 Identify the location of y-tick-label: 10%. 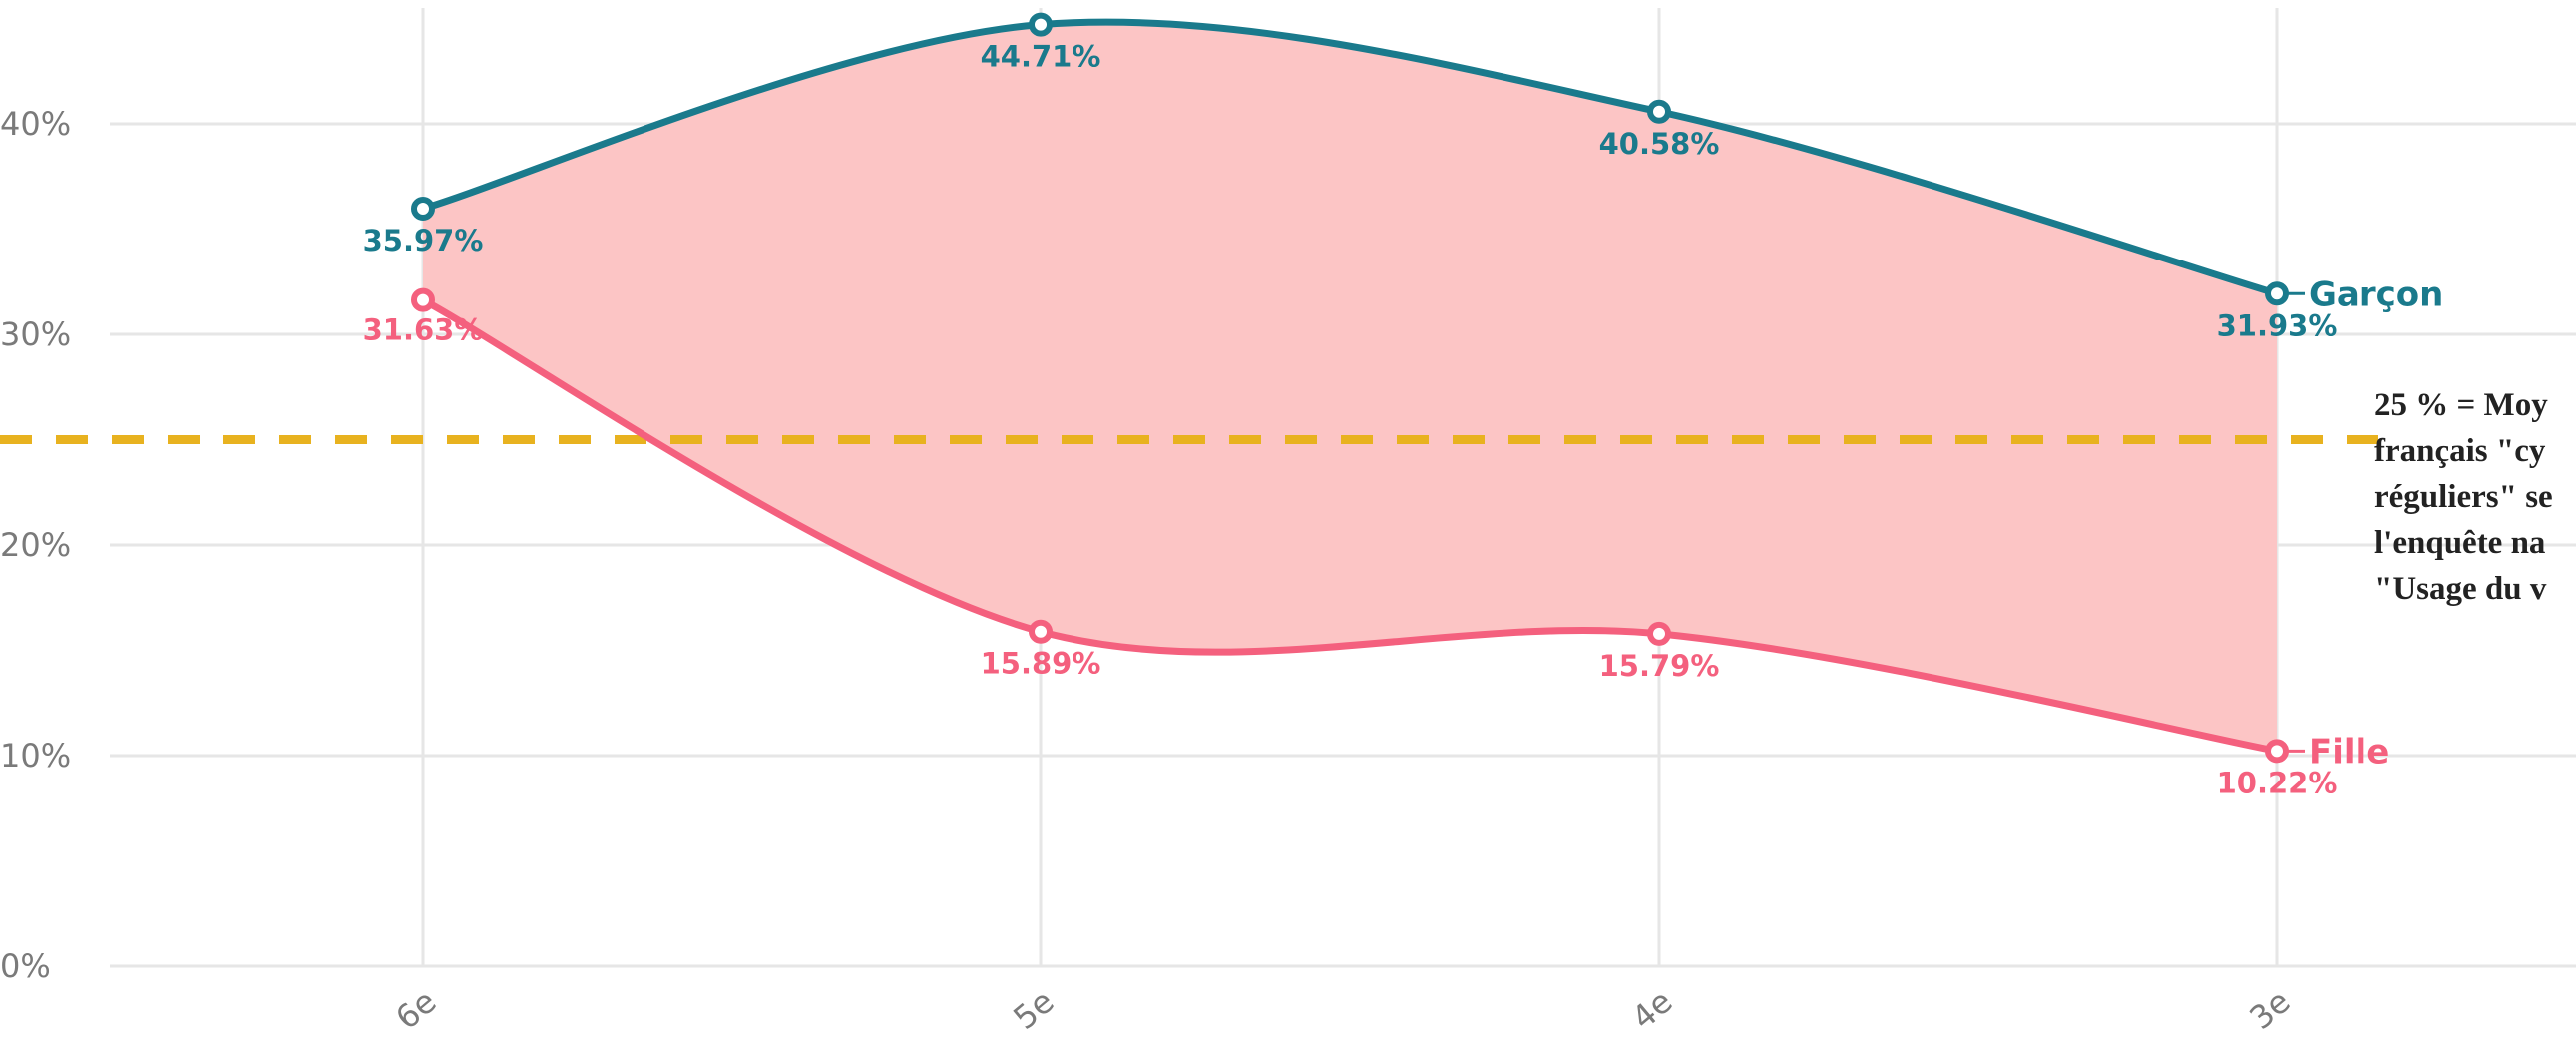
(35, 756).